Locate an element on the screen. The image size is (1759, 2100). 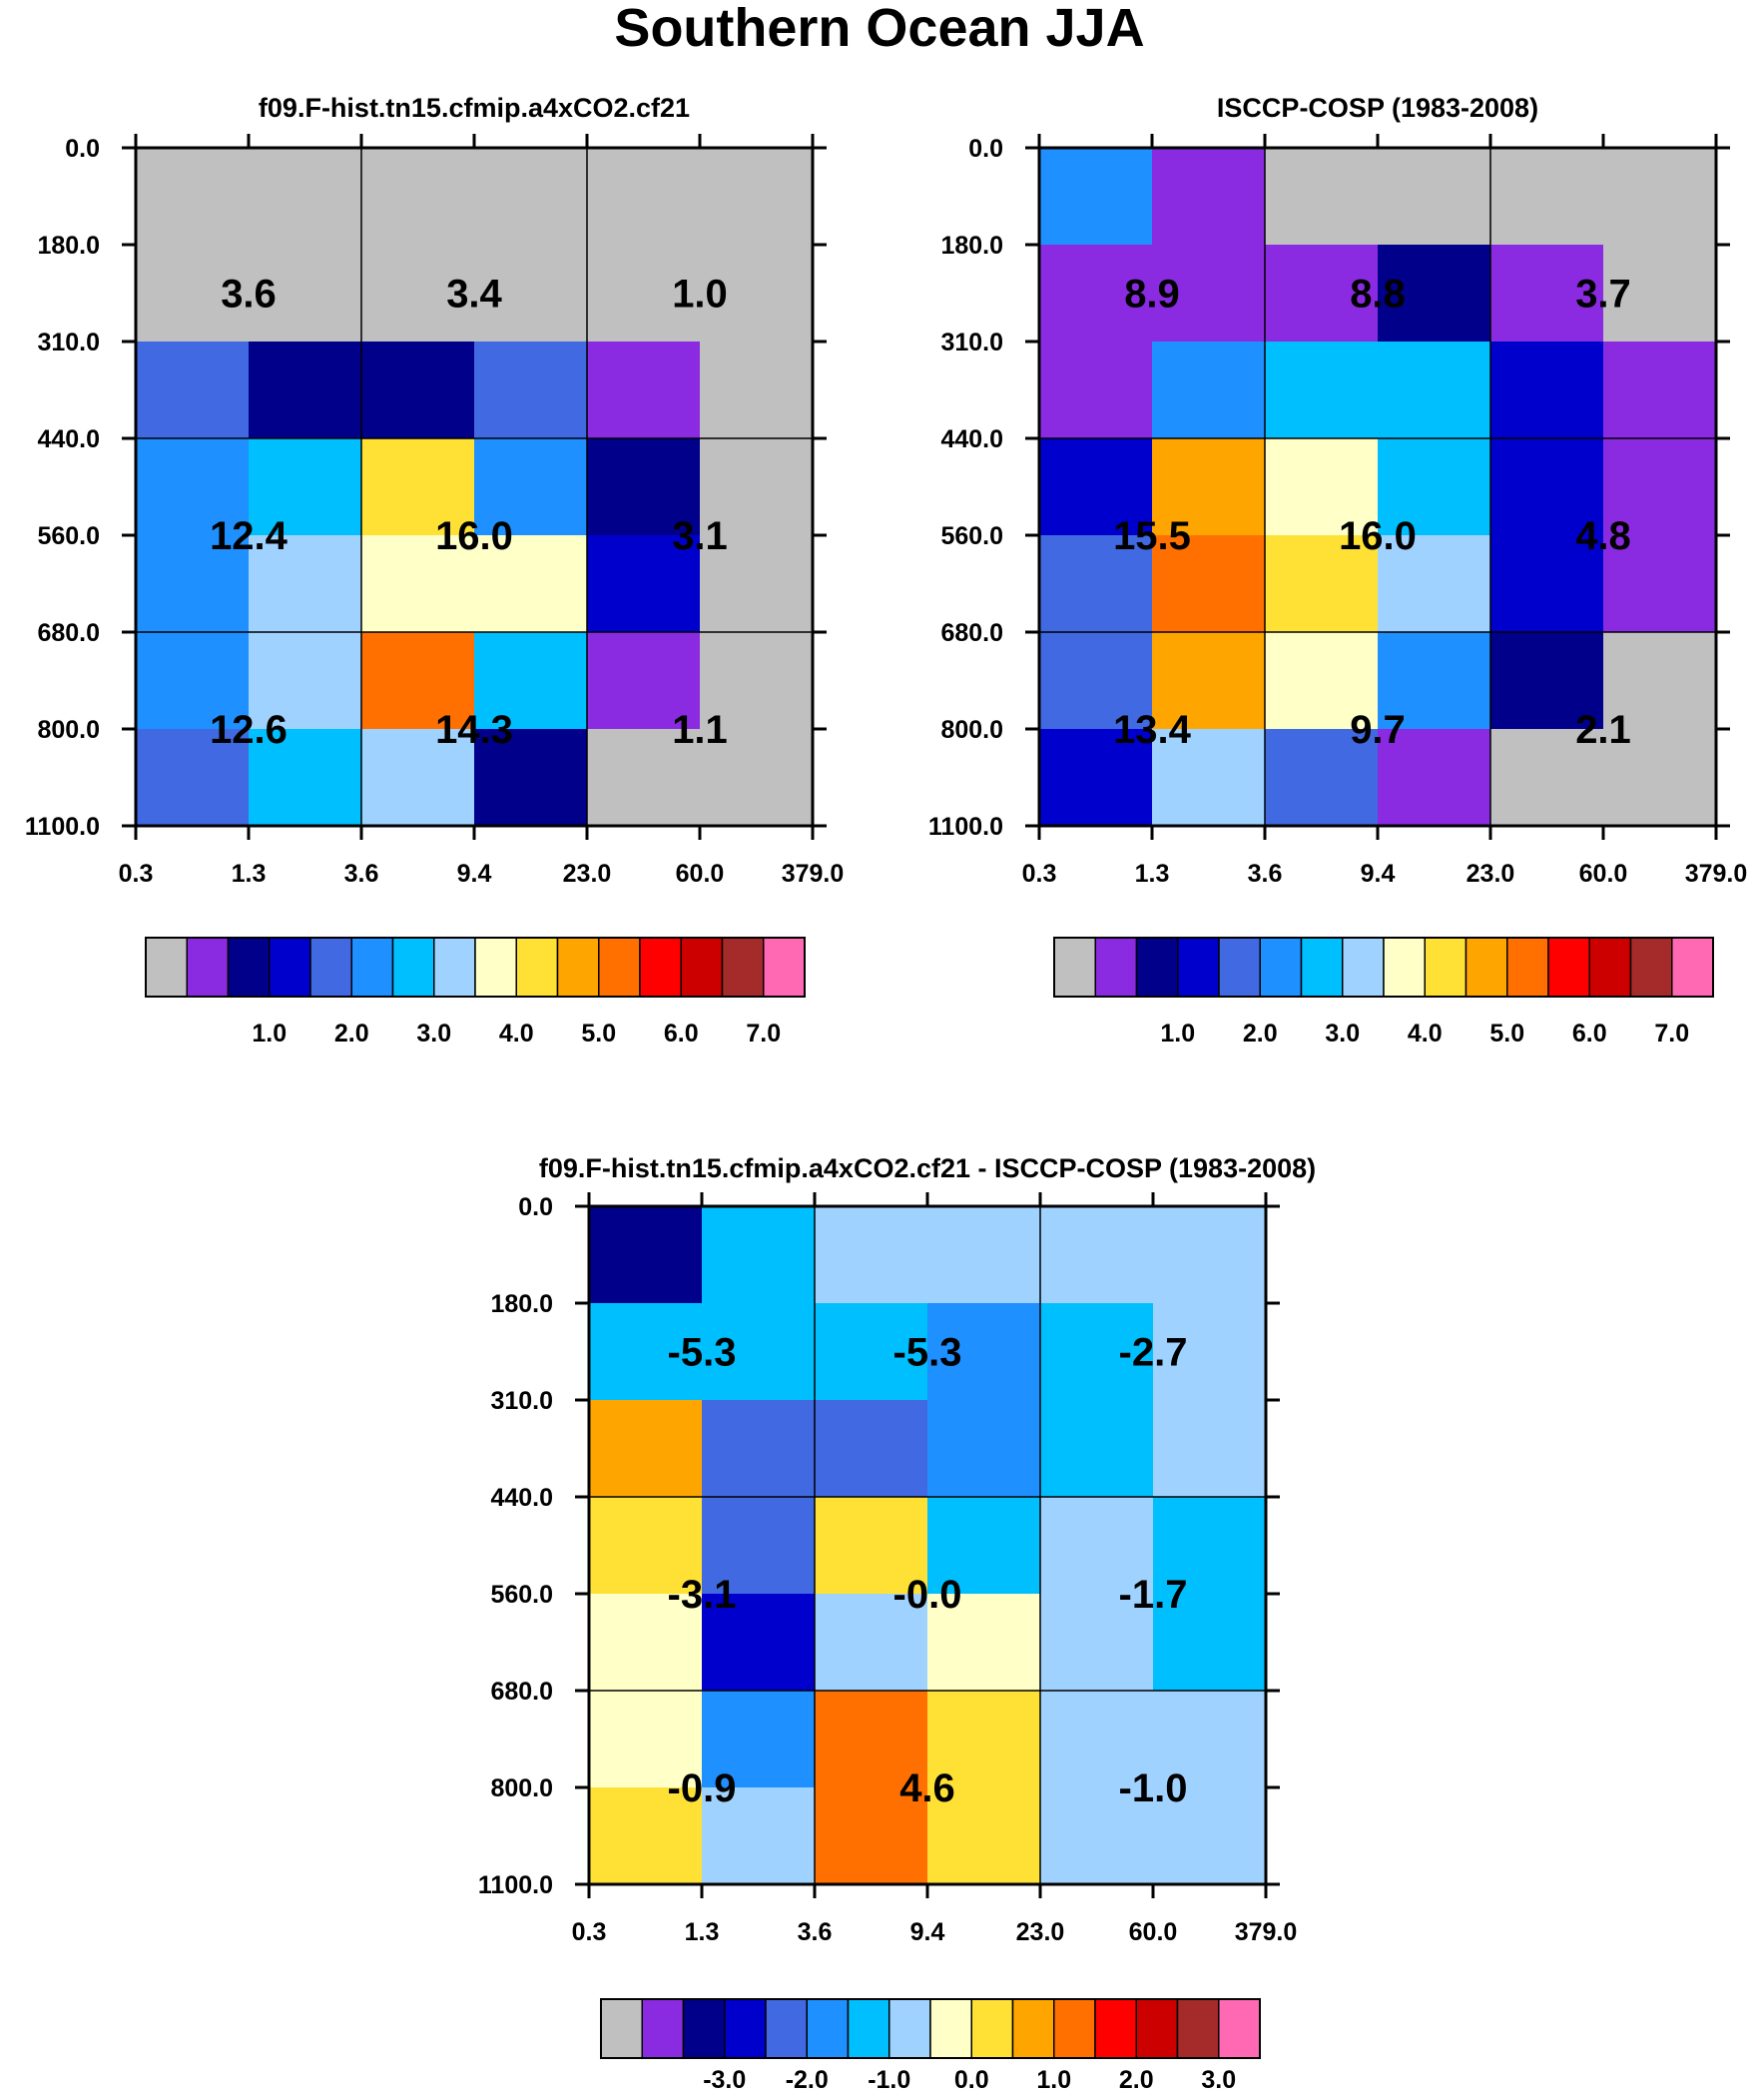
y-tick-label: 310.0 is located at coordinates (521, 1401).